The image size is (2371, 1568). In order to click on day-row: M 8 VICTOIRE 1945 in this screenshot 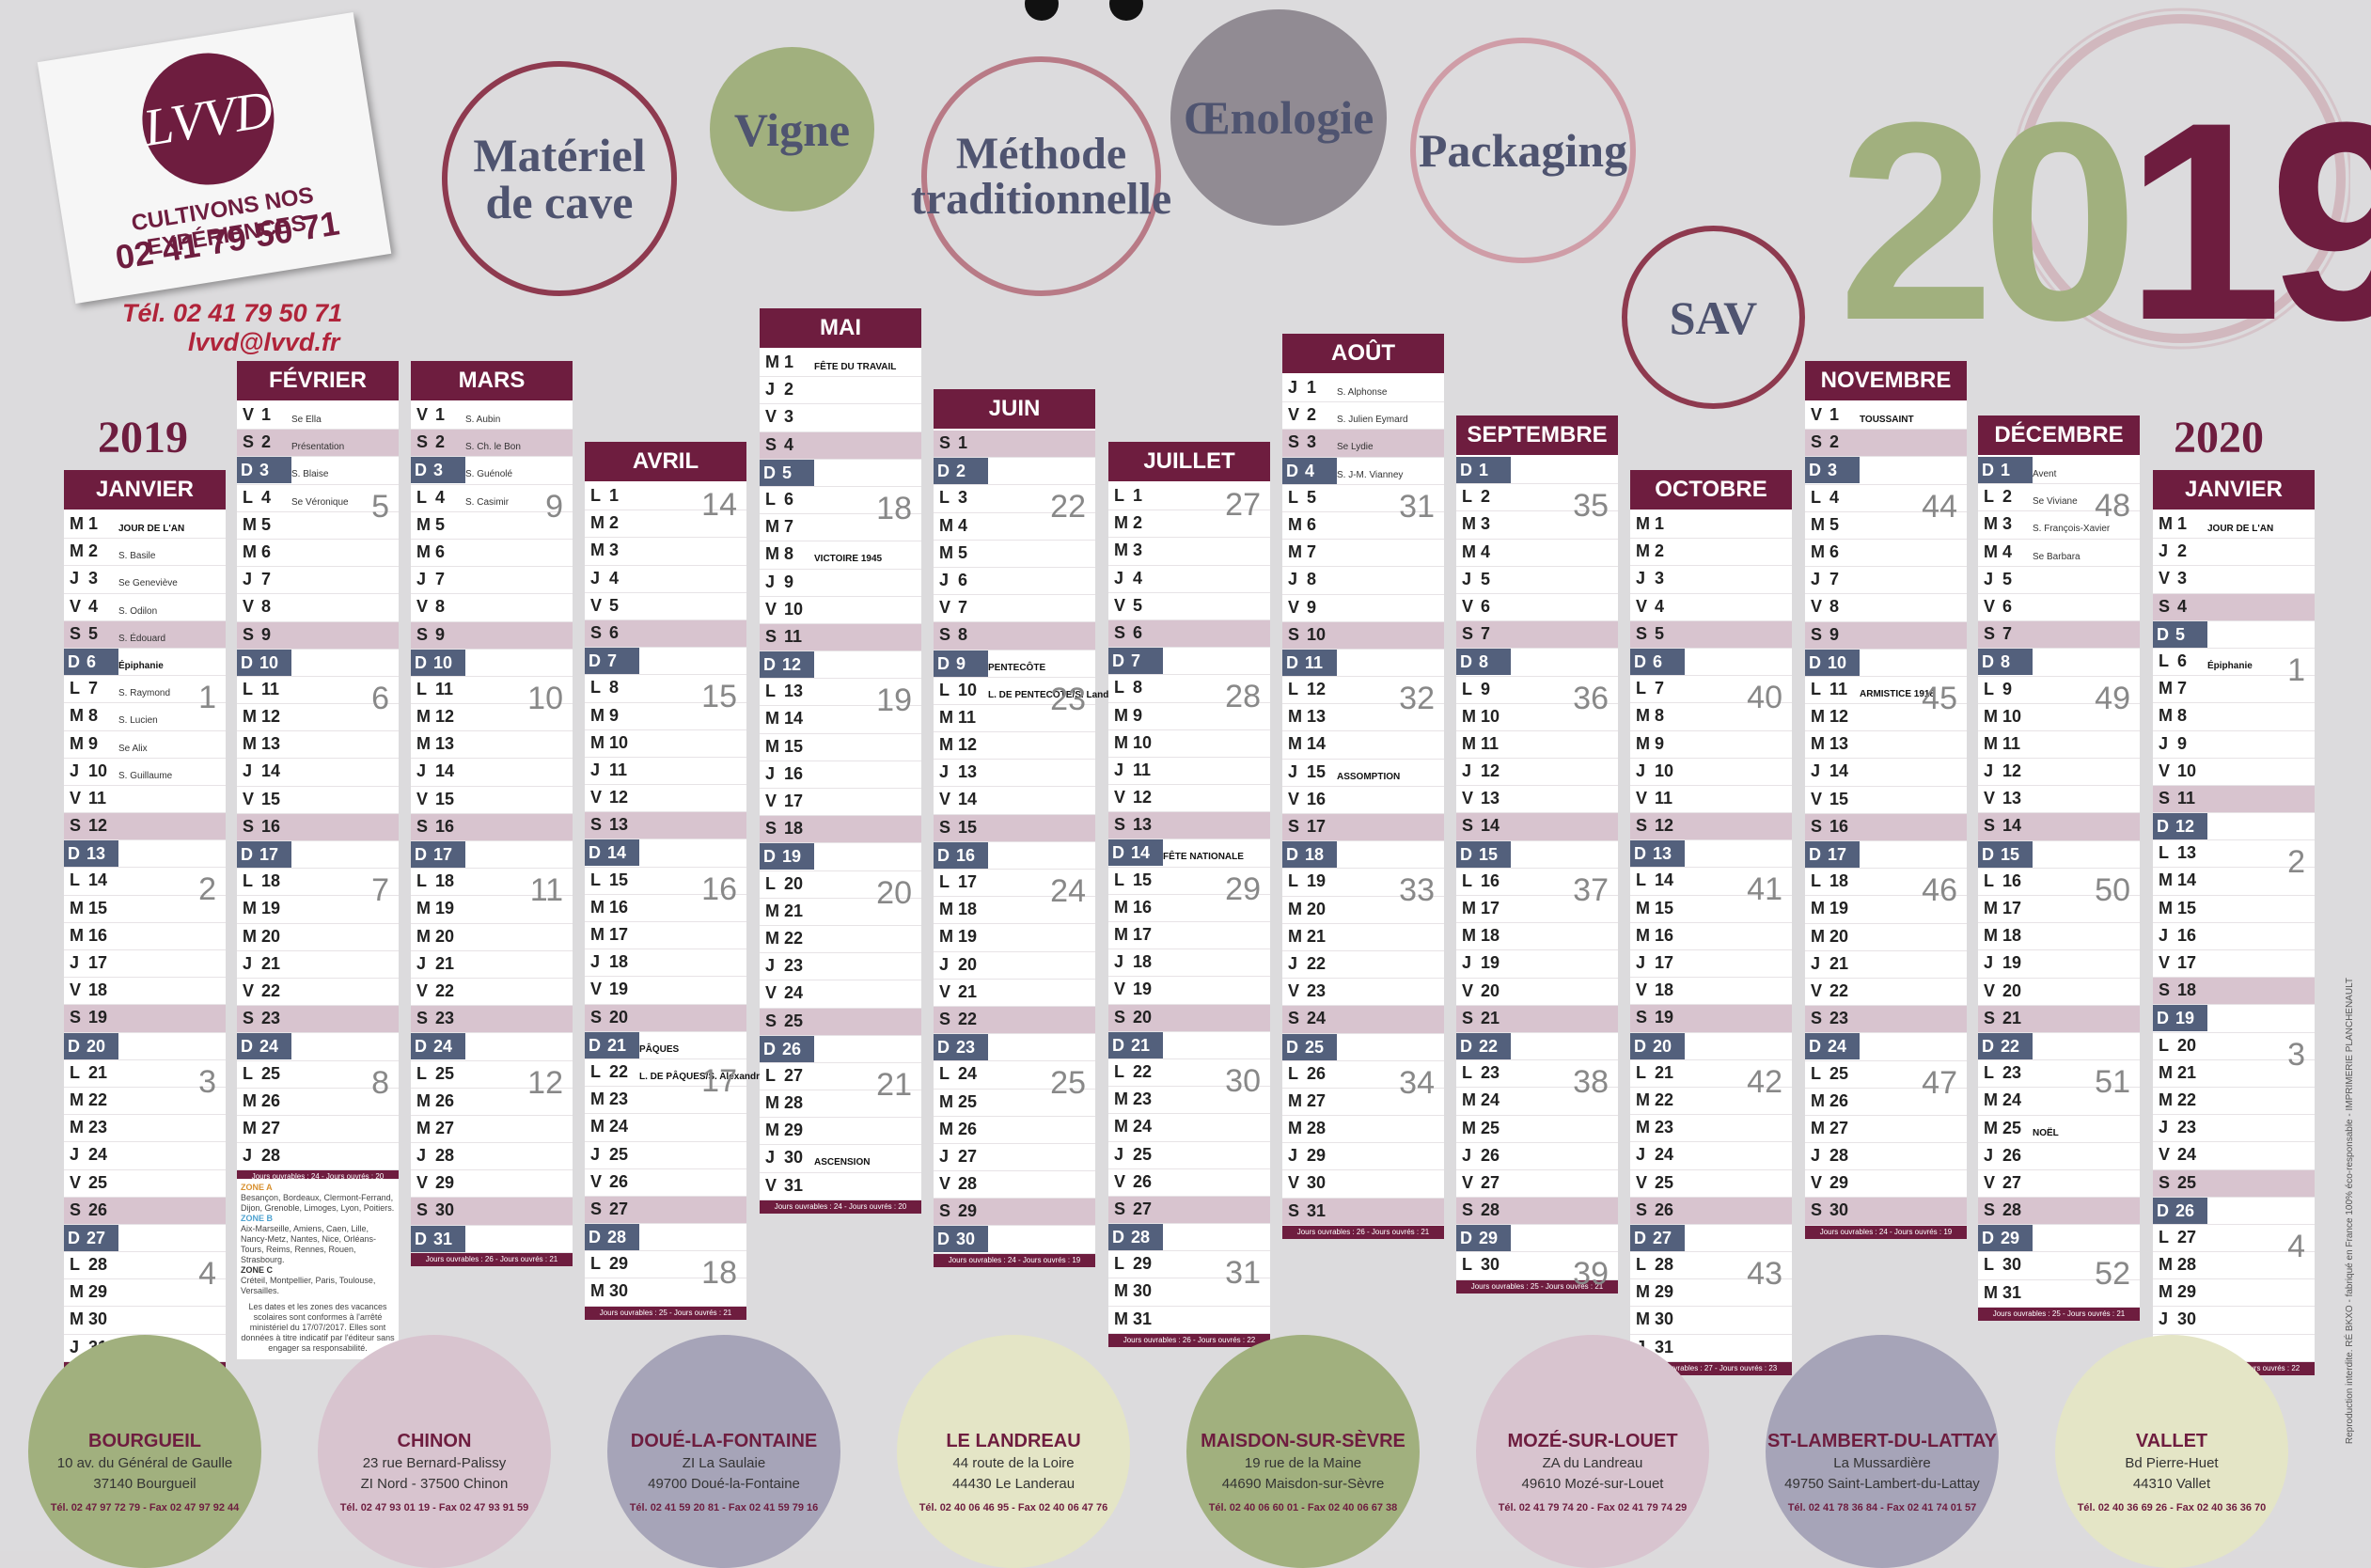, I will do `click(841, 555)`.